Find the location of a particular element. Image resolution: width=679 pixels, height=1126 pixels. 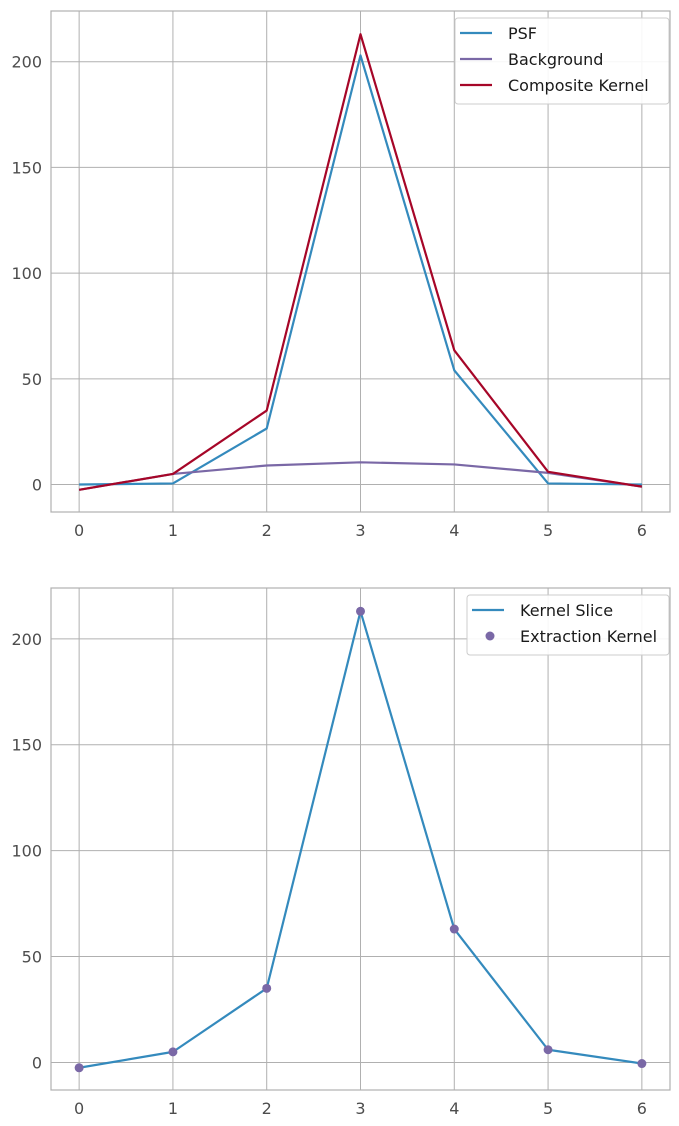

legend-label: Kernel Slice is located at coordinates (566, 610).